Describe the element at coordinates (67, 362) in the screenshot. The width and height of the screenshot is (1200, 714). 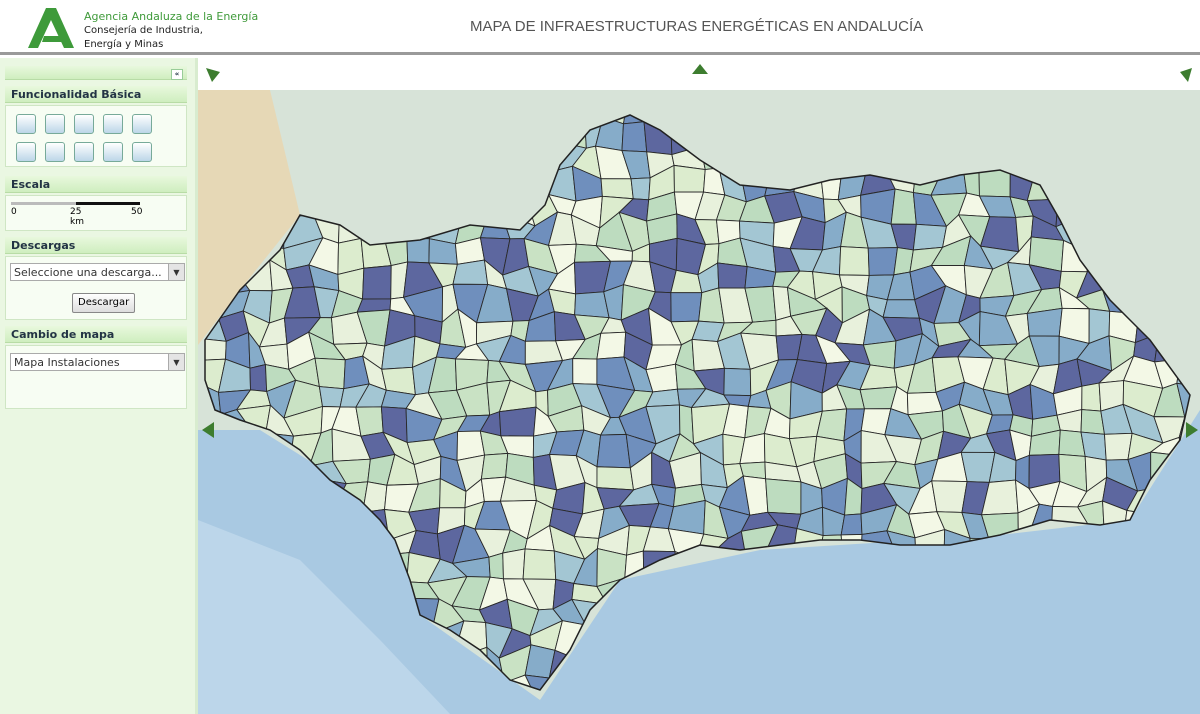
I see `select-text: Mapa Instalaciones` at that location.